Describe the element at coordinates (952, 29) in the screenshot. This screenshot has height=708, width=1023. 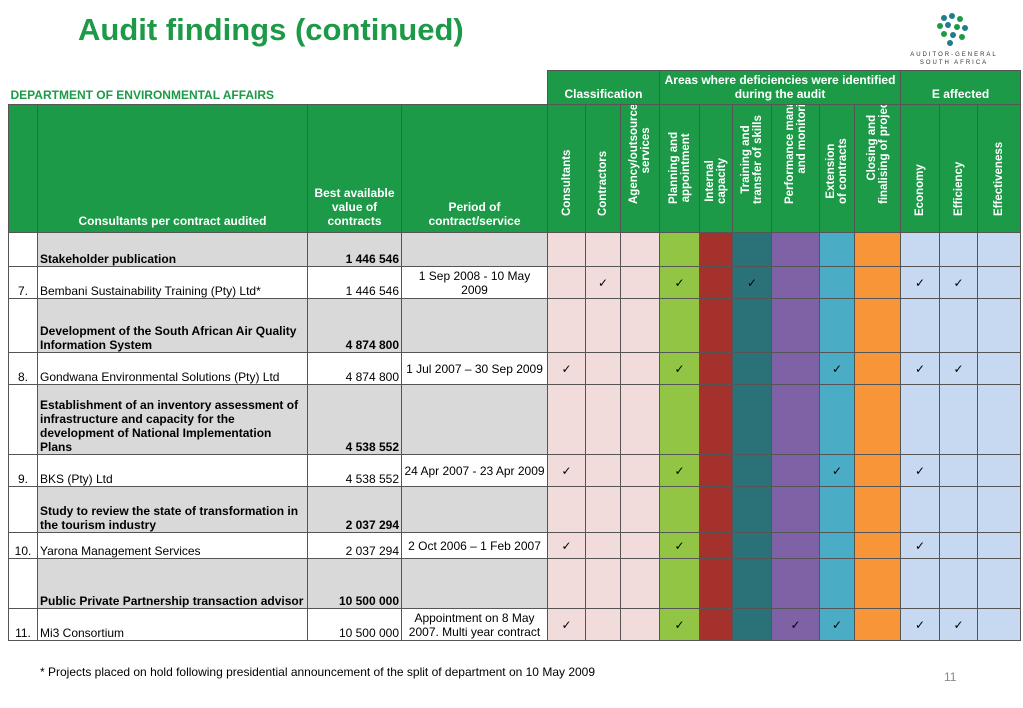
I see `logo-emblem-icon` at that location.